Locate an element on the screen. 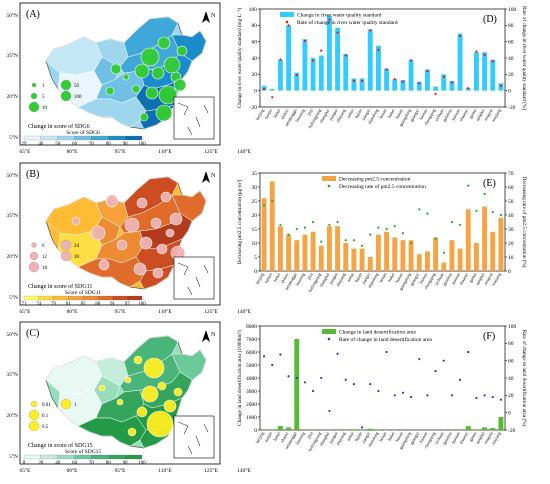 The height and width of the screenshot is (484, 550). category-label: anhui is located at coordinates (351, 435).